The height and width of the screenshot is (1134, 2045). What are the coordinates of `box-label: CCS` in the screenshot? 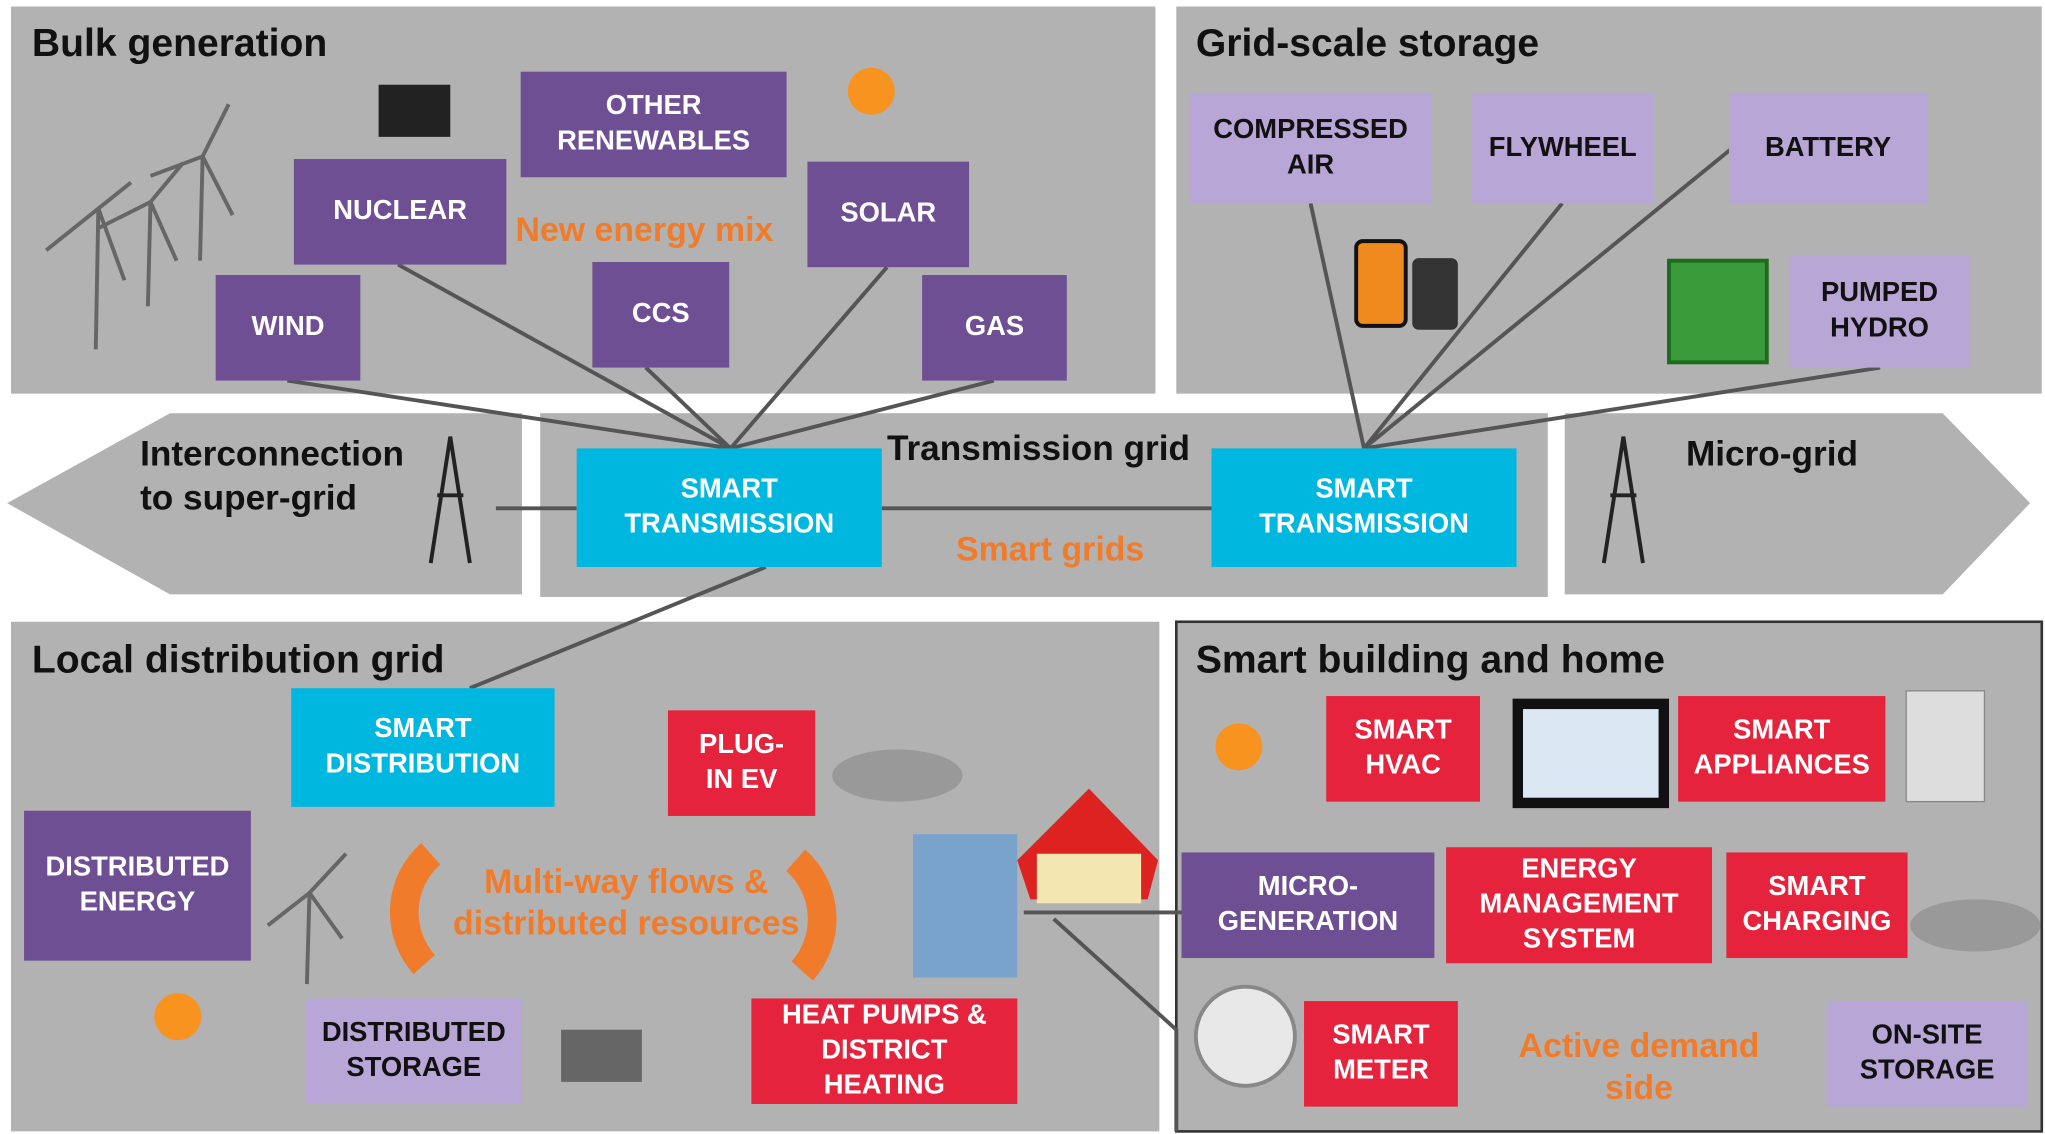 It's located at (661, 312).